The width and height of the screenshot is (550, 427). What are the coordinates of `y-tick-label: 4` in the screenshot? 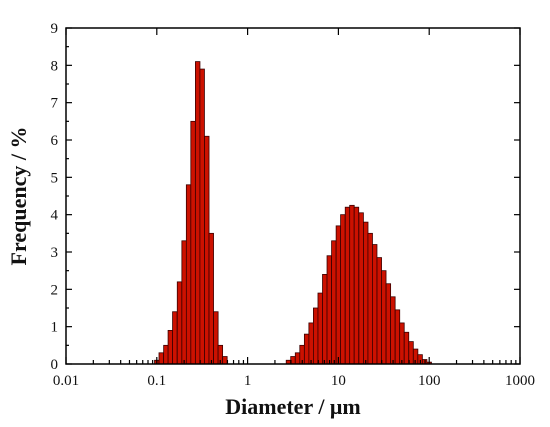 It's located at (55, 216).